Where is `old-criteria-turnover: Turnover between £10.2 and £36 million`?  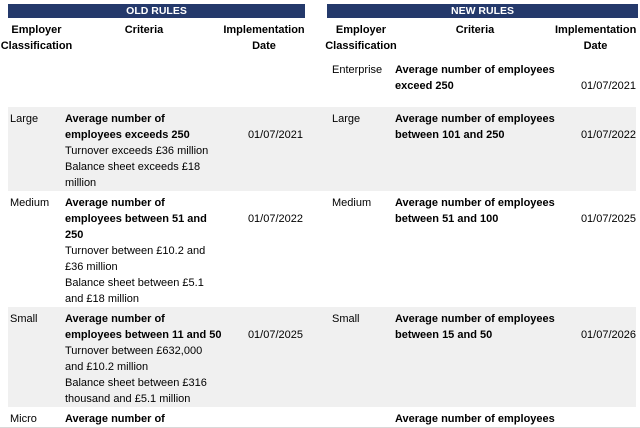 old-criteria-turnover: Turnover between £10.2 and £36 million is located at coordinates (135, 259).